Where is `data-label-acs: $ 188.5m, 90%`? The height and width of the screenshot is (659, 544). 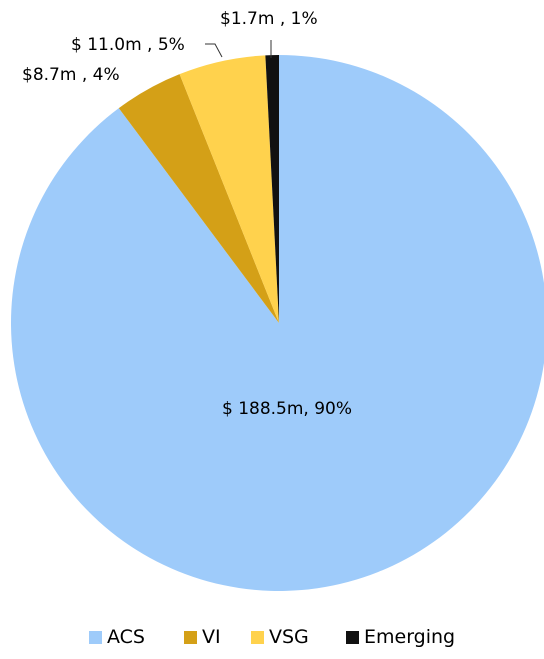 data-label-acs: $ 188.5m, 90% is located at coordinates (287, 409).